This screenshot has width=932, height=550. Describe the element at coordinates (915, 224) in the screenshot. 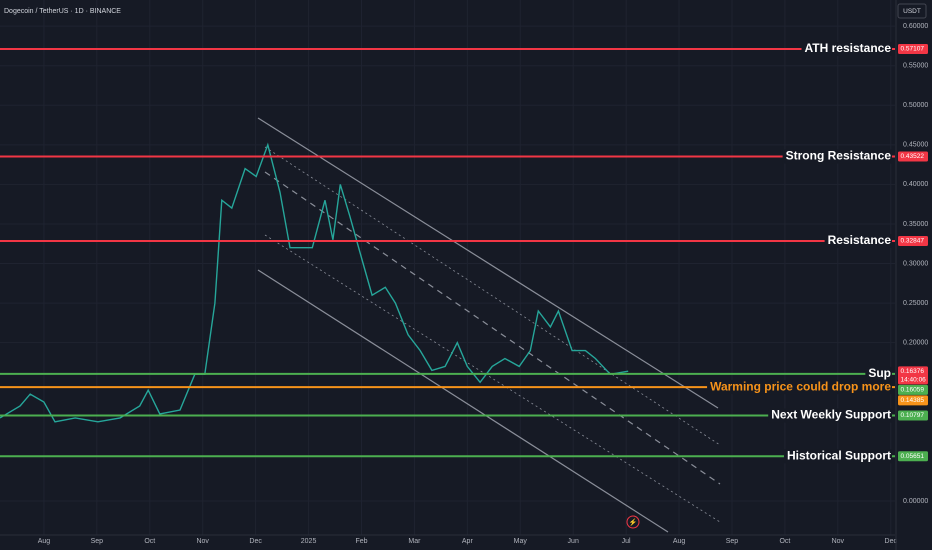

I see `y-tick-label: 0.35000` at that location.